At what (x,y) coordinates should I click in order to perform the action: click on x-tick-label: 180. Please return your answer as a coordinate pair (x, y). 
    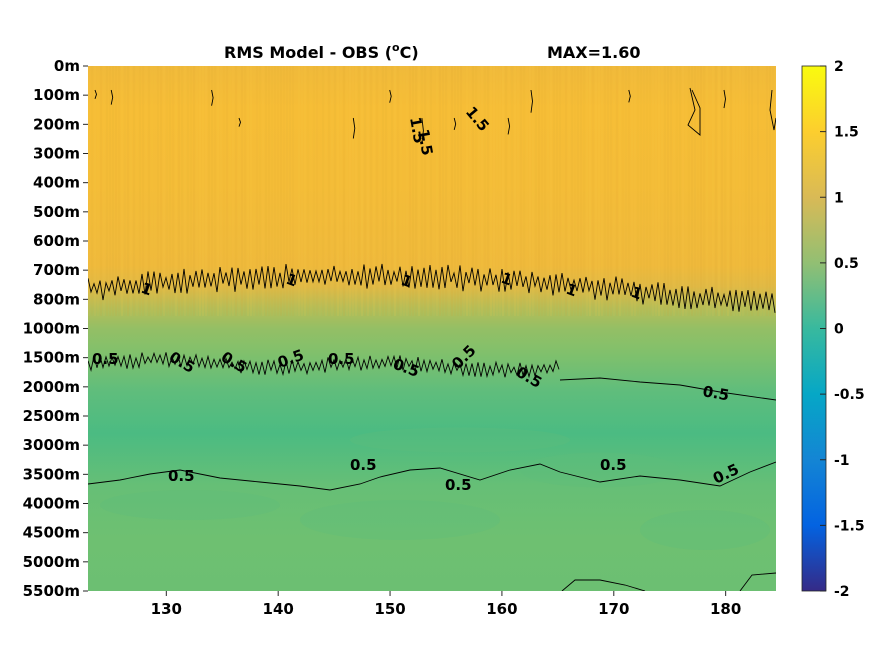
    Looking at the image, I should click on (725, 609).